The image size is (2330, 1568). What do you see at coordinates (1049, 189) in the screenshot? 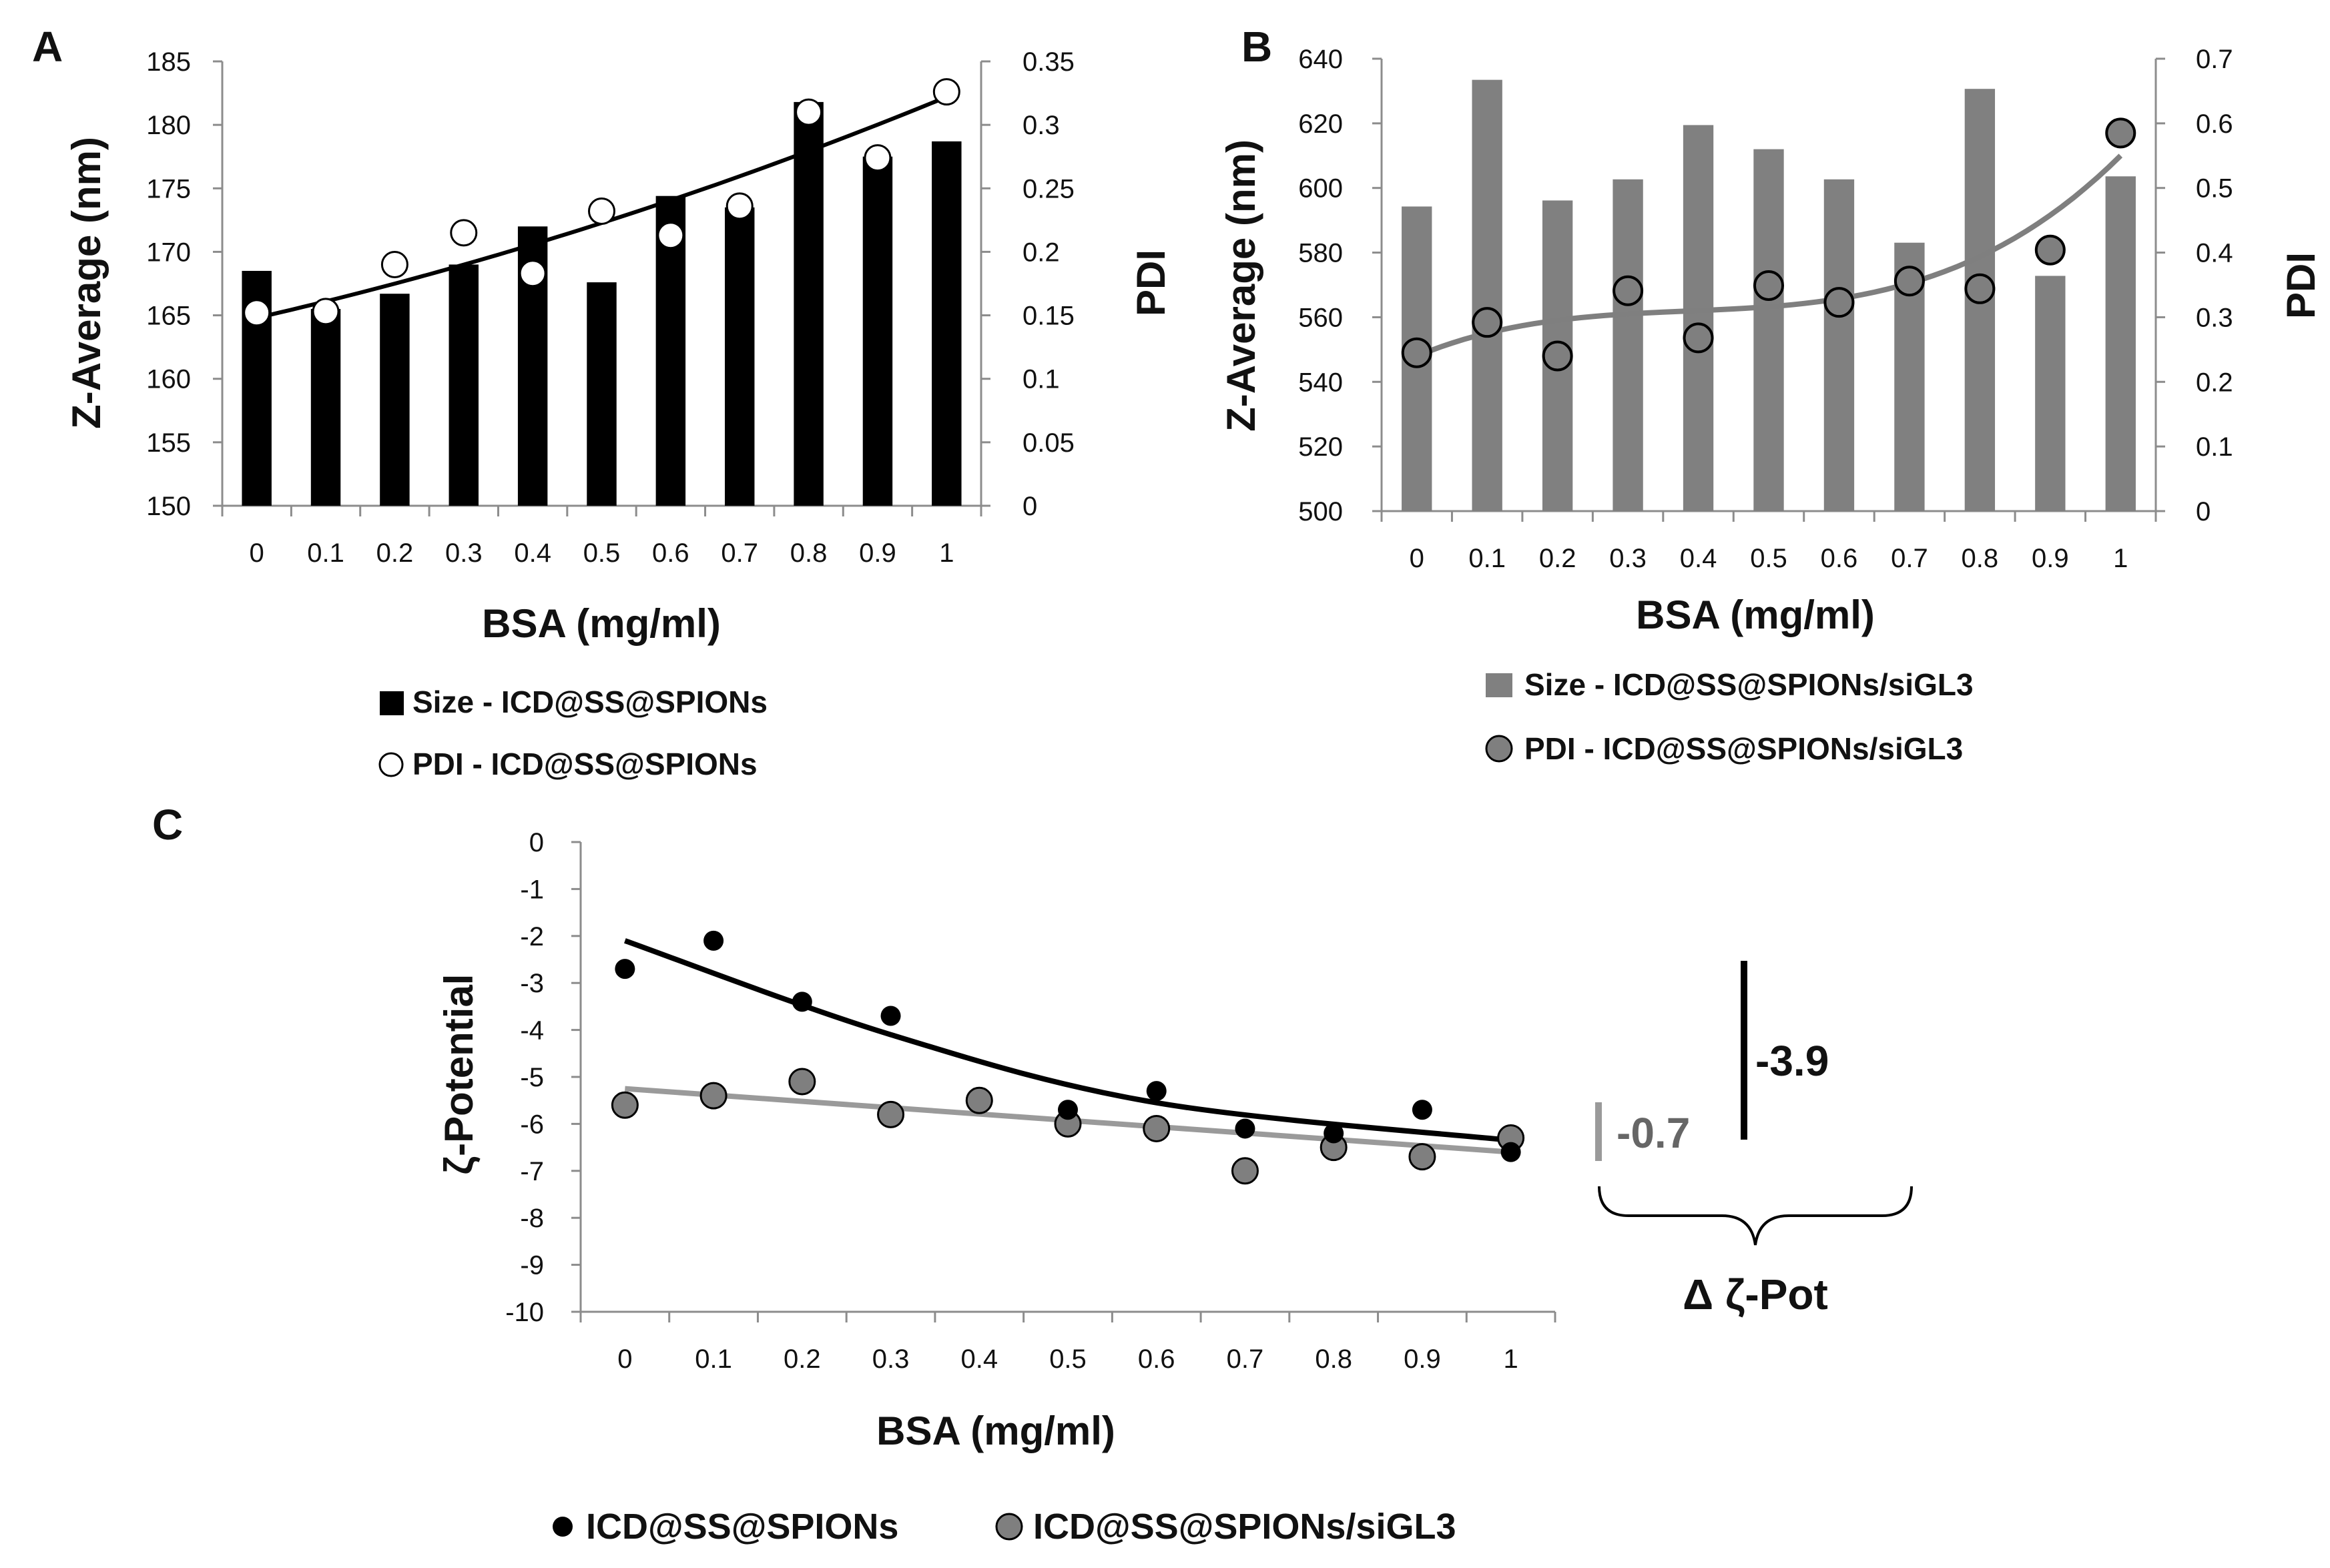
I see `y2-tick-label: 0.25` at bounding box center [1049, 189].